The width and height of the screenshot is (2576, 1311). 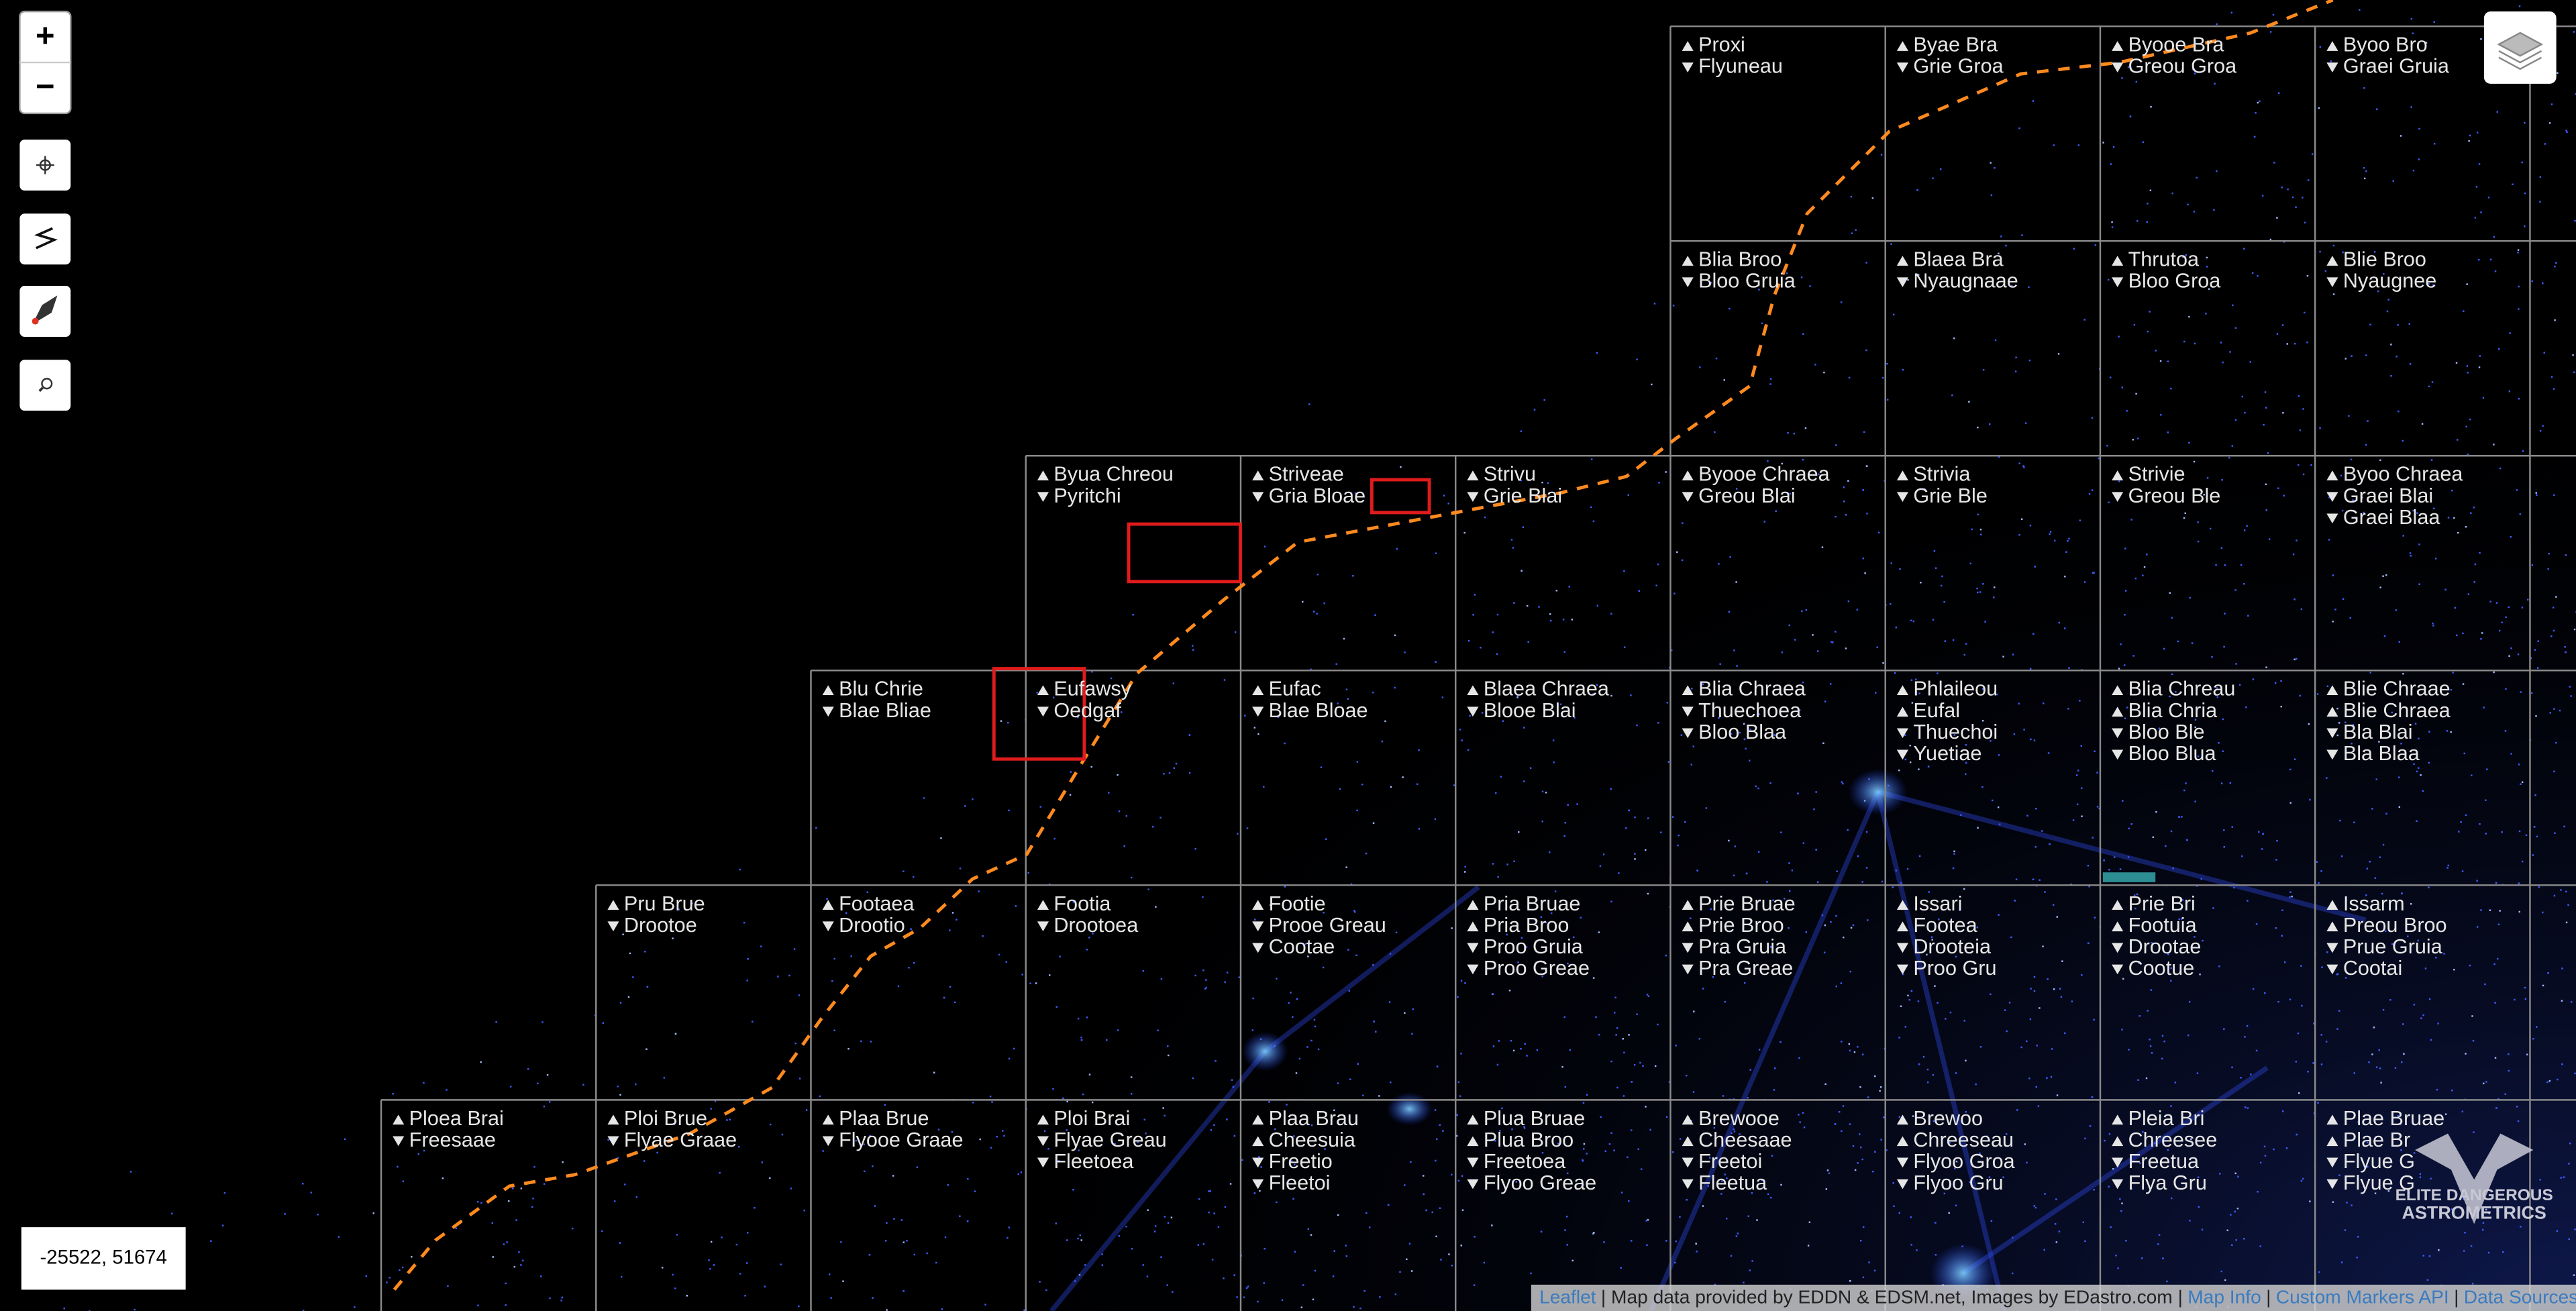 What do you see at coordinates (2520, 1298) in the screenshot?
I see `link: Data Sources` at bounding box center [2520, 1298].